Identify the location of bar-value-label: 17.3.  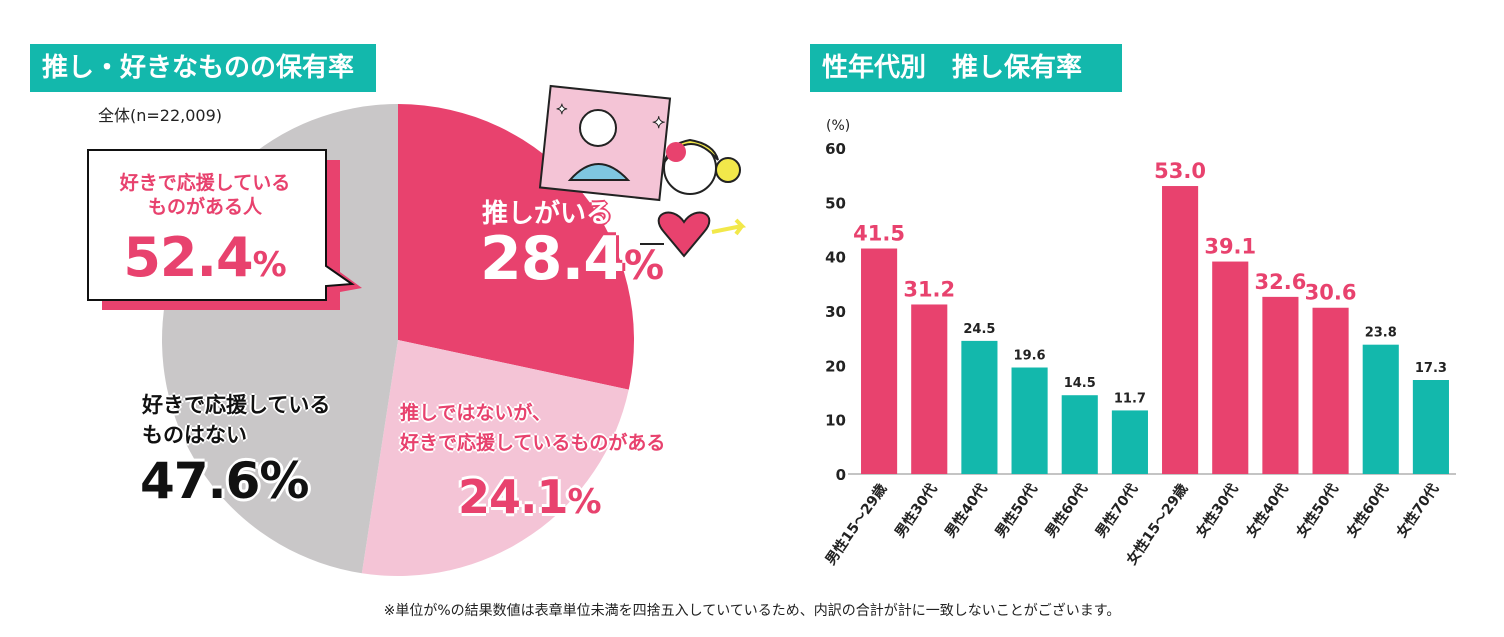
(1431, 368).